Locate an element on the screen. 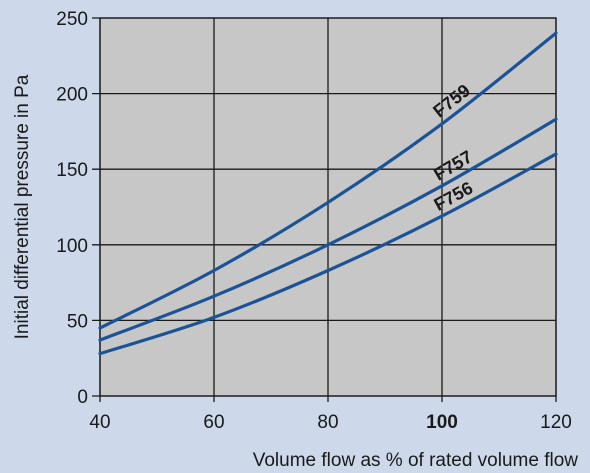 The width and height of the screenshot is (590, 473). x-tick-label: 120 is located at coordinates (556, 422).